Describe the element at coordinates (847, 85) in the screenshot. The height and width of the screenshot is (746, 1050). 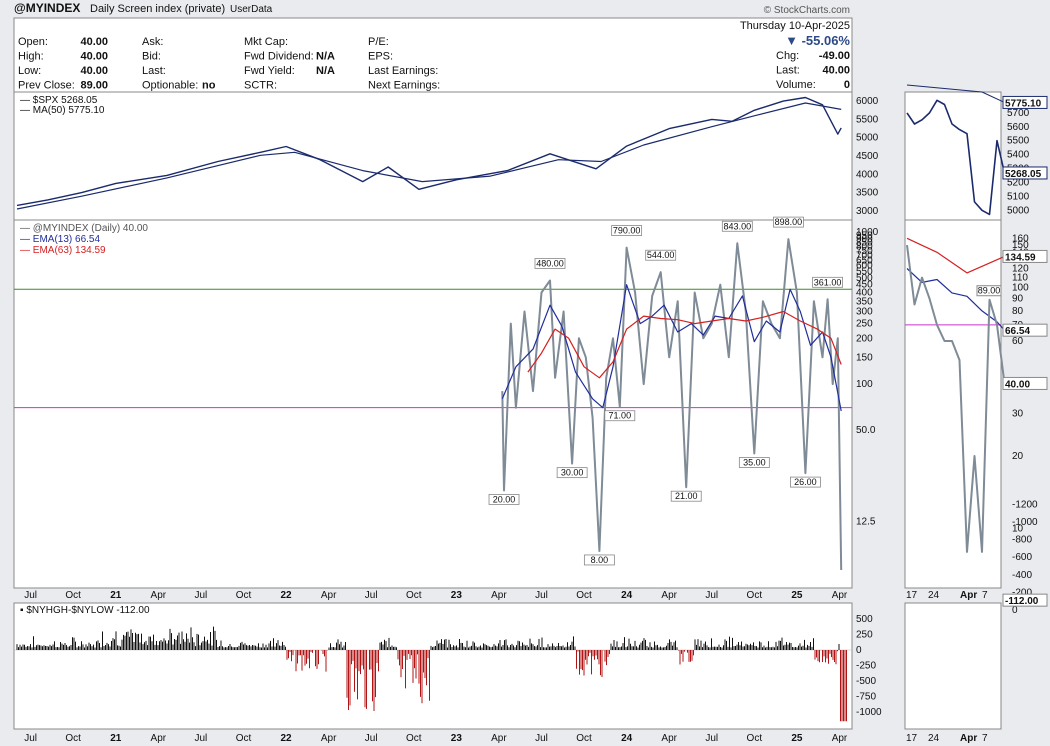
I see `field-value: 0` at that location.